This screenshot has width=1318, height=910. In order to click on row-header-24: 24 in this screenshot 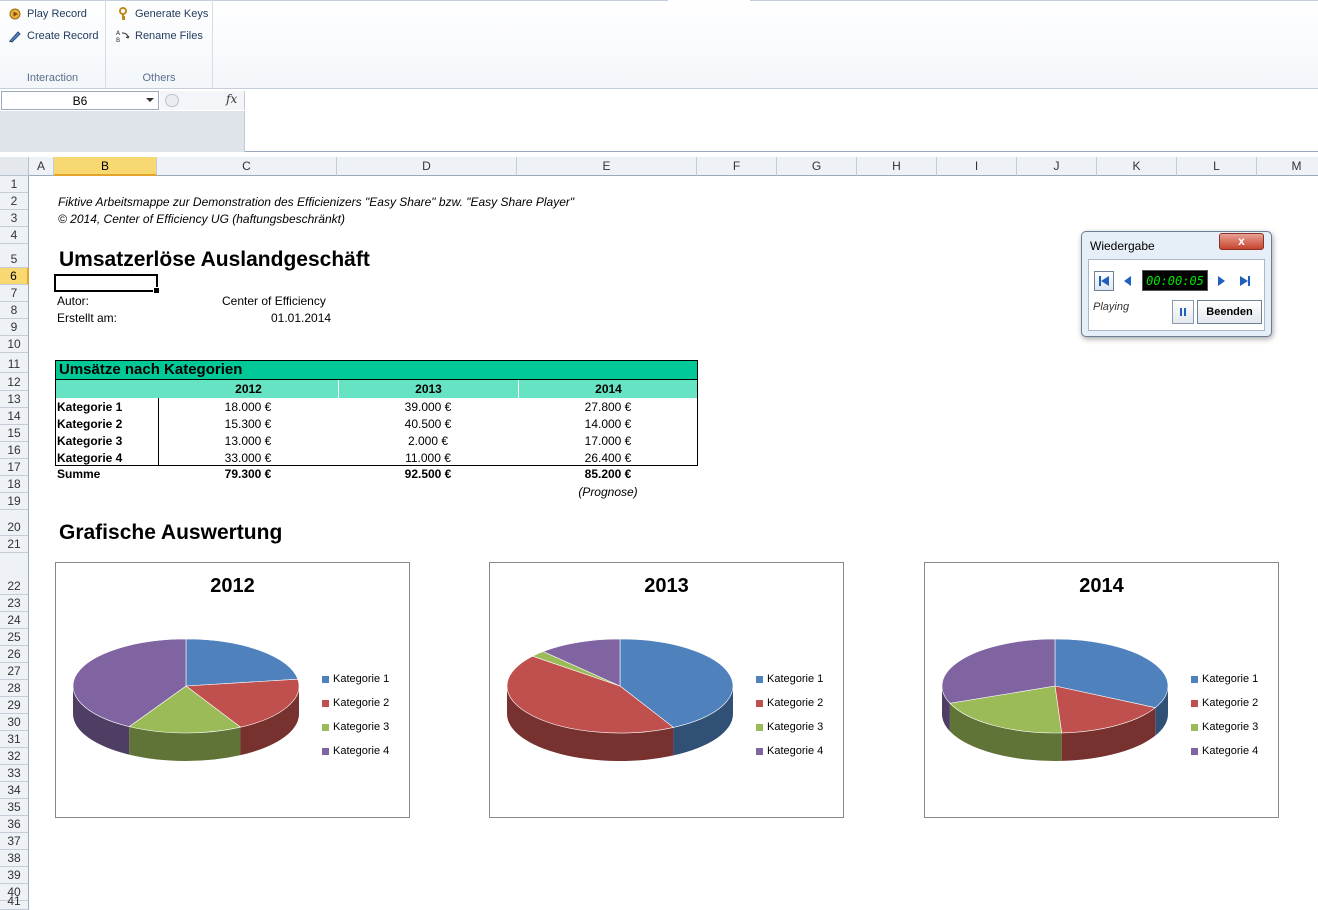, I will do `click(14, 620)`.